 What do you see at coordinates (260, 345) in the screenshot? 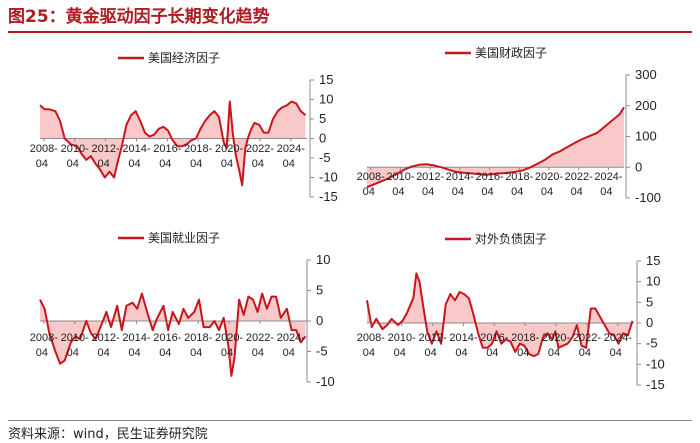
I see `x-tick-label-c2: 2022-04` at bounding box center [260, 345].